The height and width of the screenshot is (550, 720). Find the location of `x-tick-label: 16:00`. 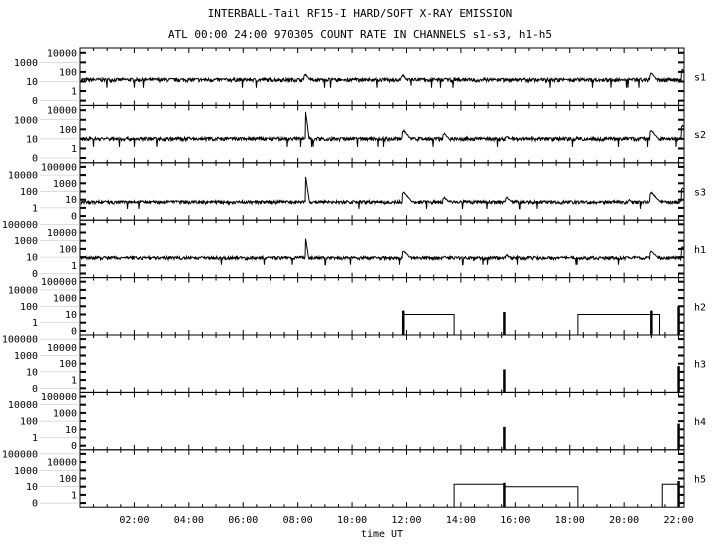

x-tick-label: 16:00 is located at coordinates (515, 520).